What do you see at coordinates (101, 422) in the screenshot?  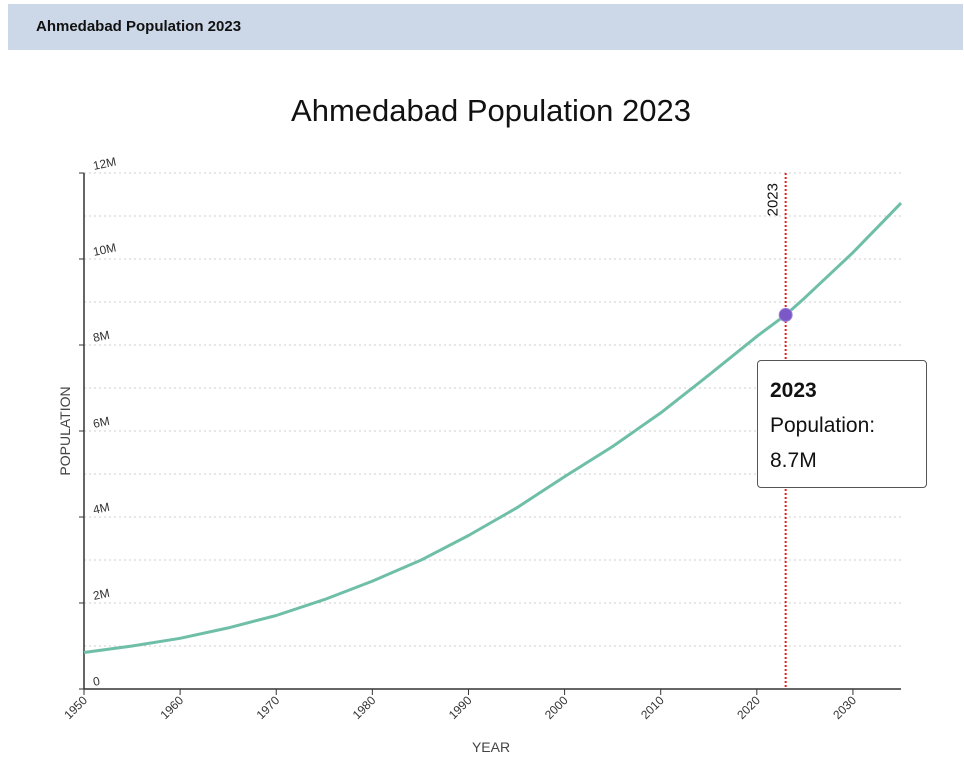 I see `y-tick-label: 6M` at bounding box center [101, 422].